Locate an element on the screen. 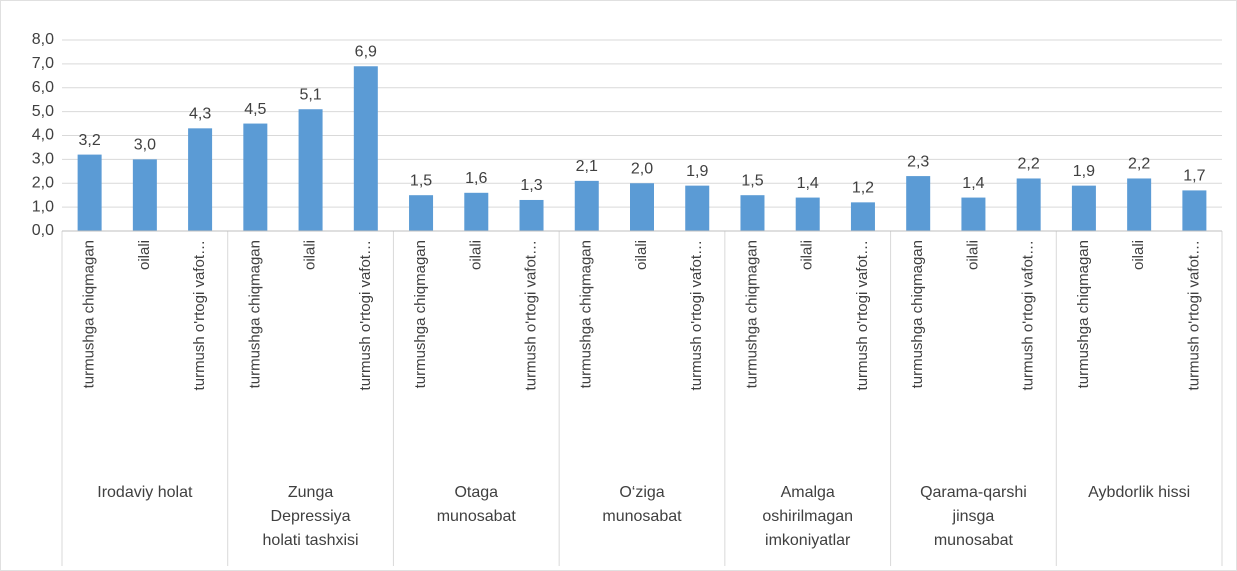 Image resolution: width=1237 pixels, height=571 pixels. group-label: Irodaviy holat is located at coordinates (145, 492).